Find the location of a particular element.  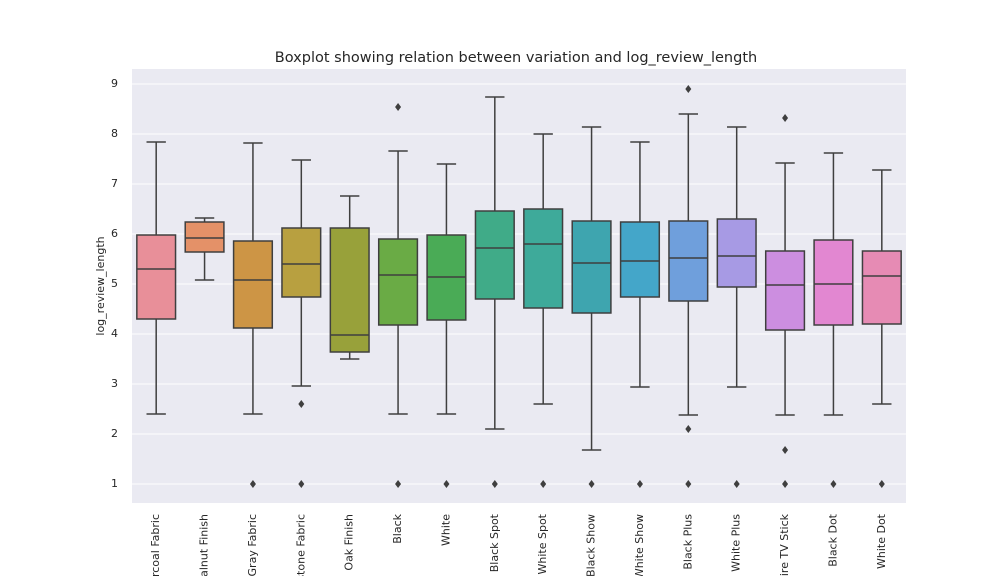

y-tick-label: 9 is located at coordinates (114, 83).